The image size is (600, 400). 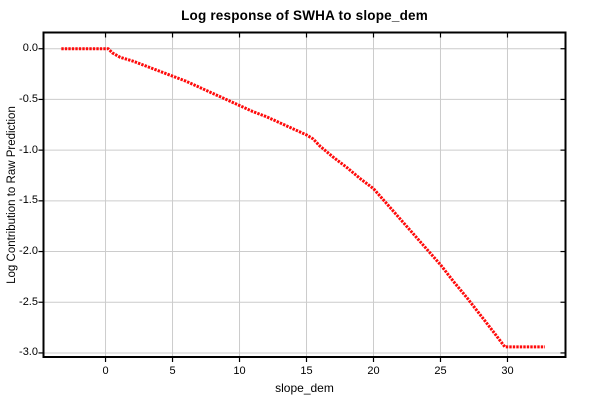 I want to click on y-tick-label: 0.0, so click(x=30, y=48).